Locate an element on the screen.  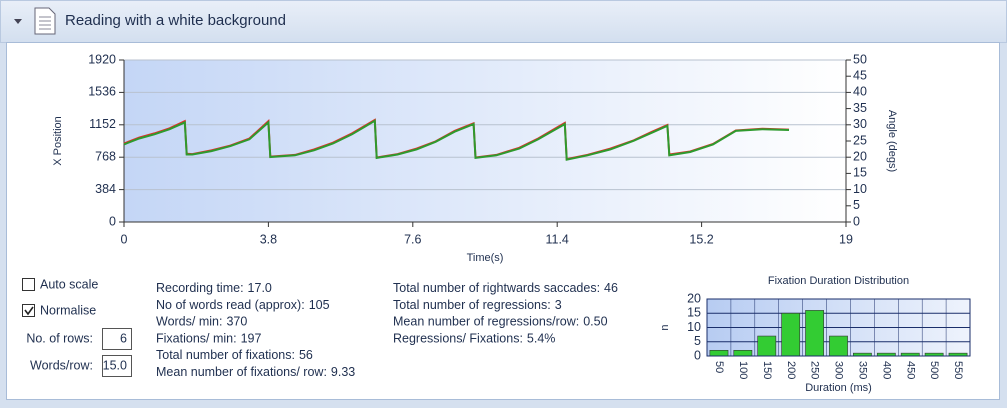
y-tick-label: 10 is located at coordinates (694, 327).